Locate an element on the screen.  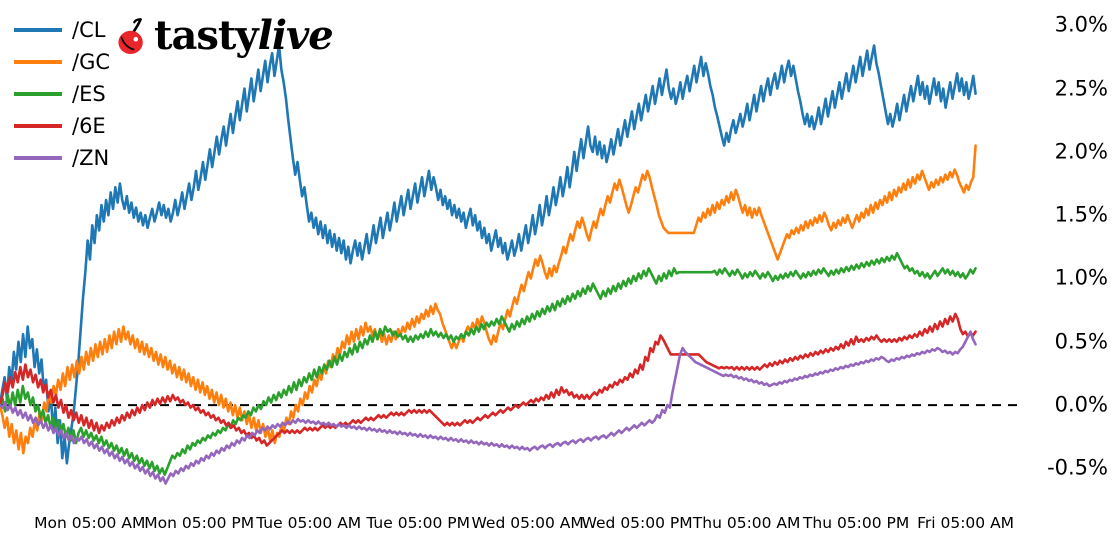
legend-swatch-zn is located at coordinates (38, 158).